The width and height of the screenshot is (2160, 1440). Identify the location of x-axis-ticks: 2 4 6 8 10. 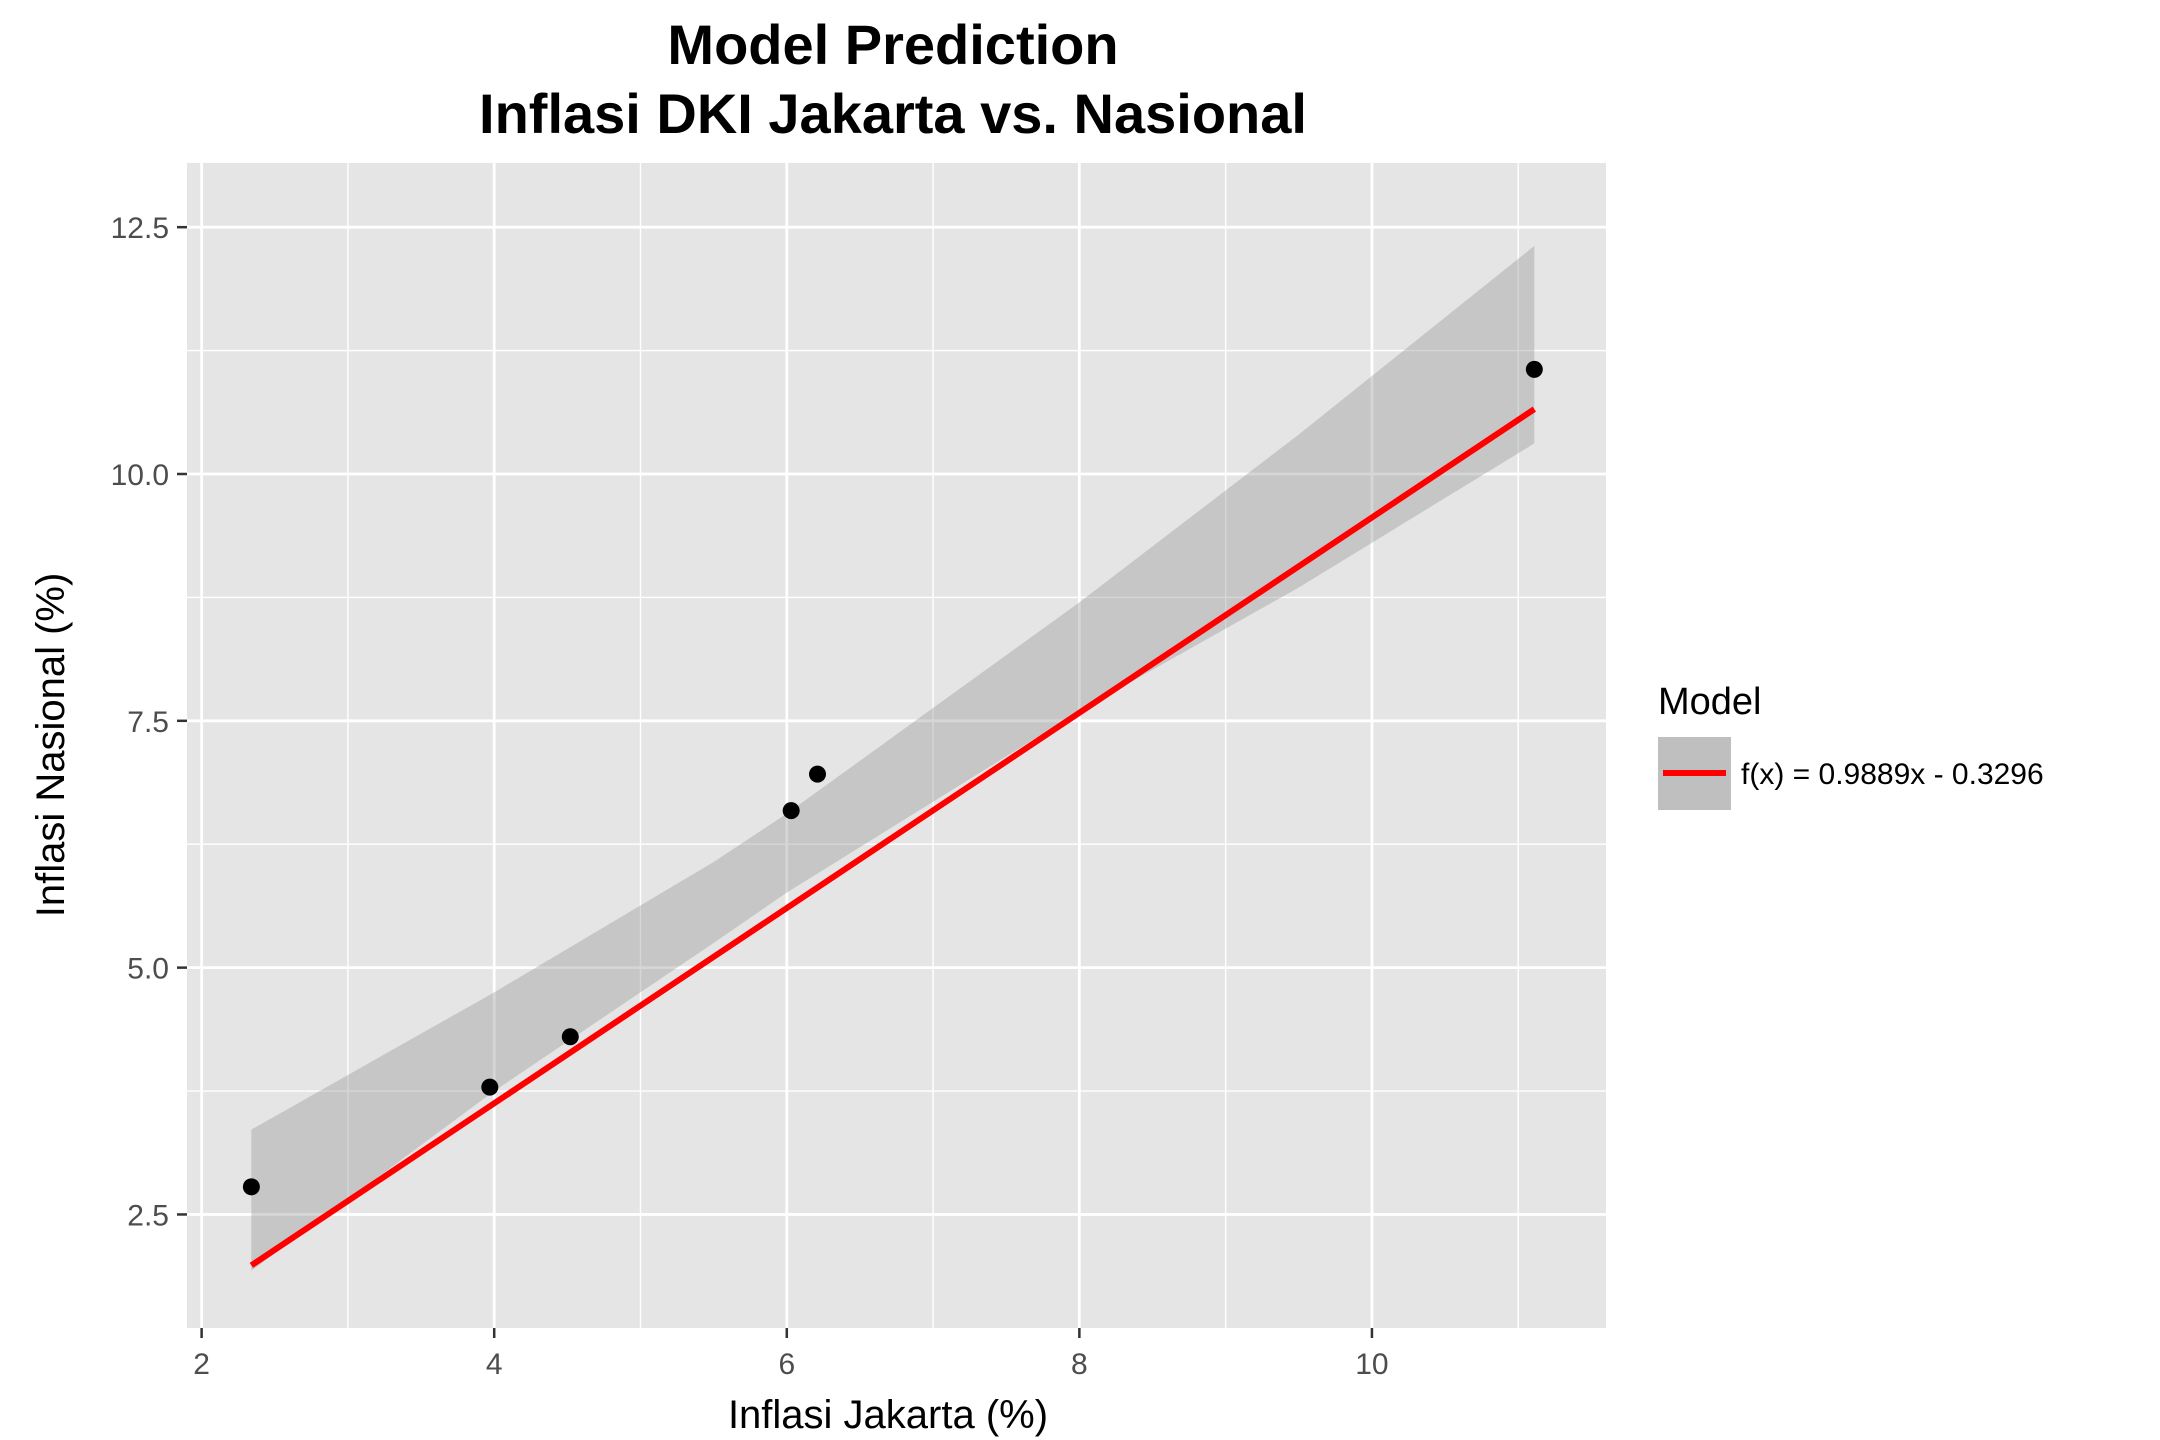
(791, 1354).